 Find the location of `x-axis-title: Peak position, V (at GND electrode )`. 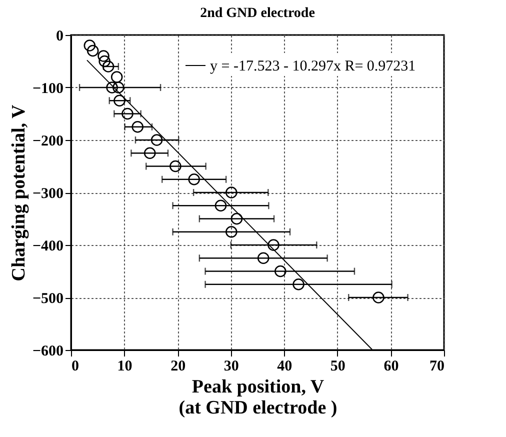

x-axis-title: Peak position, V (at GND electrode ) is located at coordinates (258, 397).